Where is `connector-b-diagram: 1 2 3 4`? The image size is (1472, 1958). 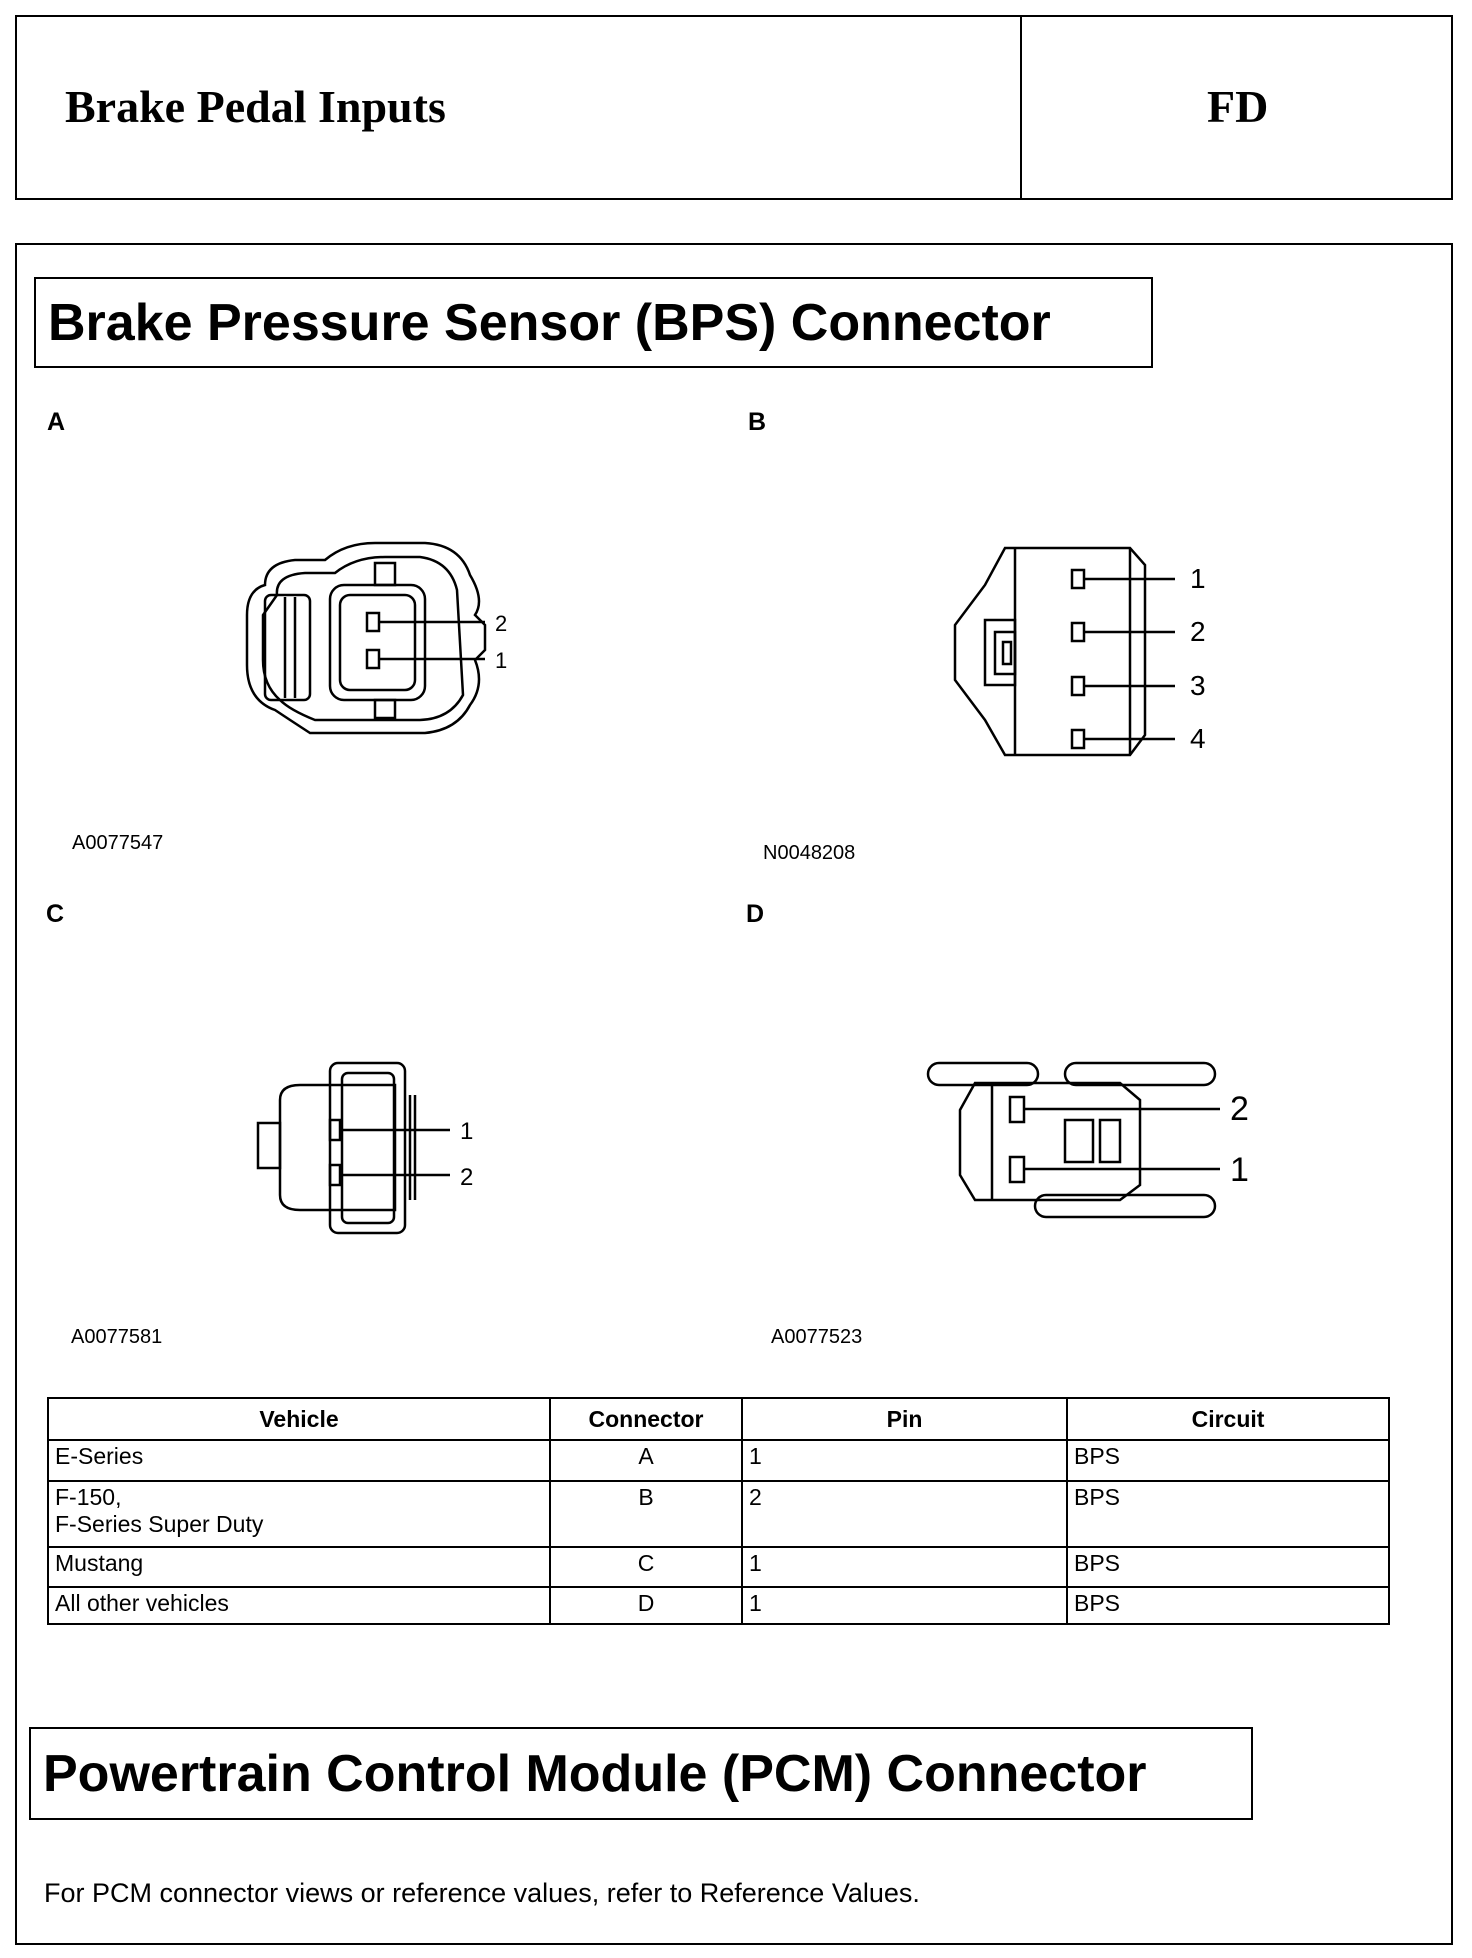 connector-b-diagram: 1 2 3 4 is located at coordinates (1079, 651).